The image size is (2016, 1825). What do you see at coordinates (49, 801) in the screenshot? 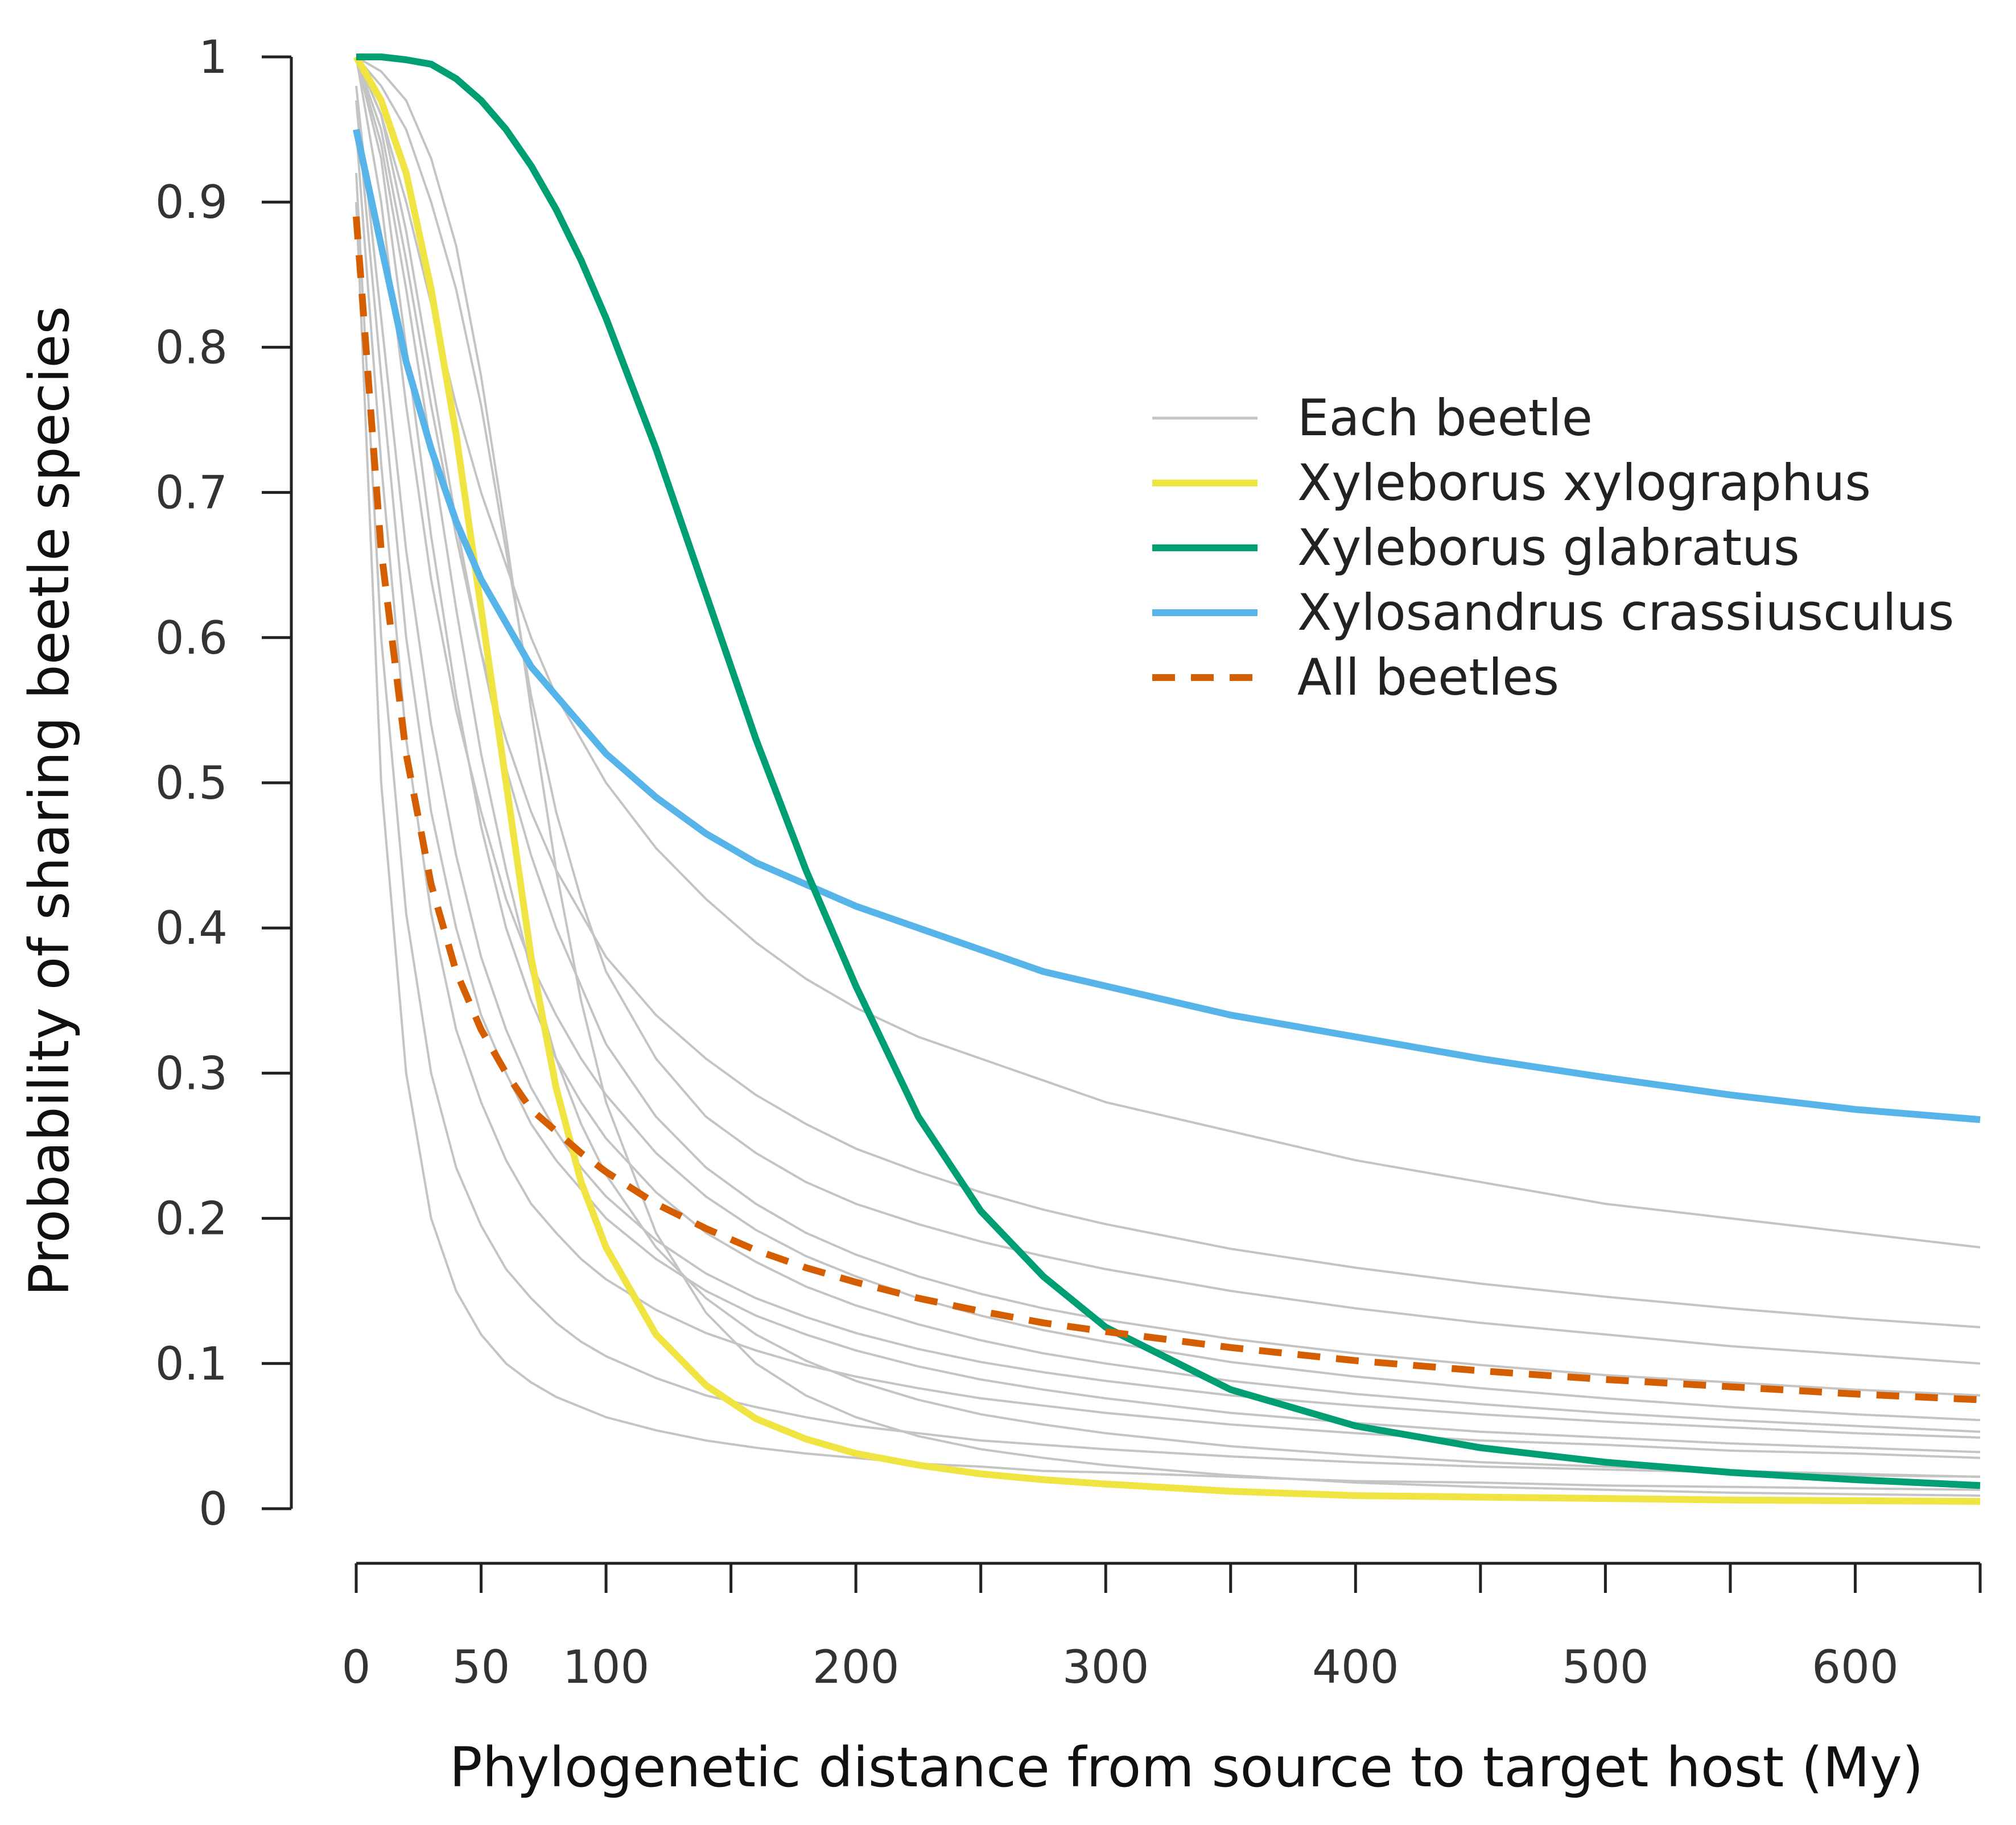
I see `y-axis-title: Probability of sharing beetle species` at bounding box center [49, 801].